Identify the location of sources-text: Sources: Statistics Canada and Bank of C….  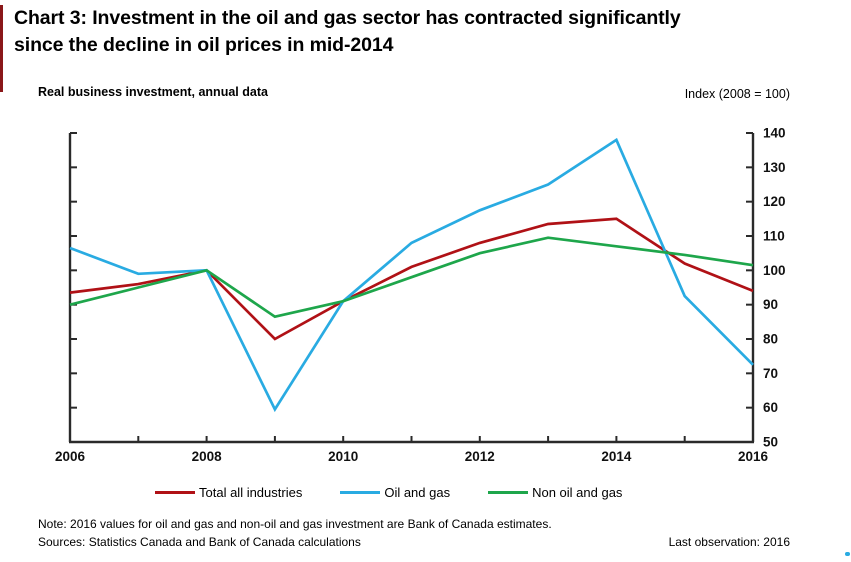
(199, 542).